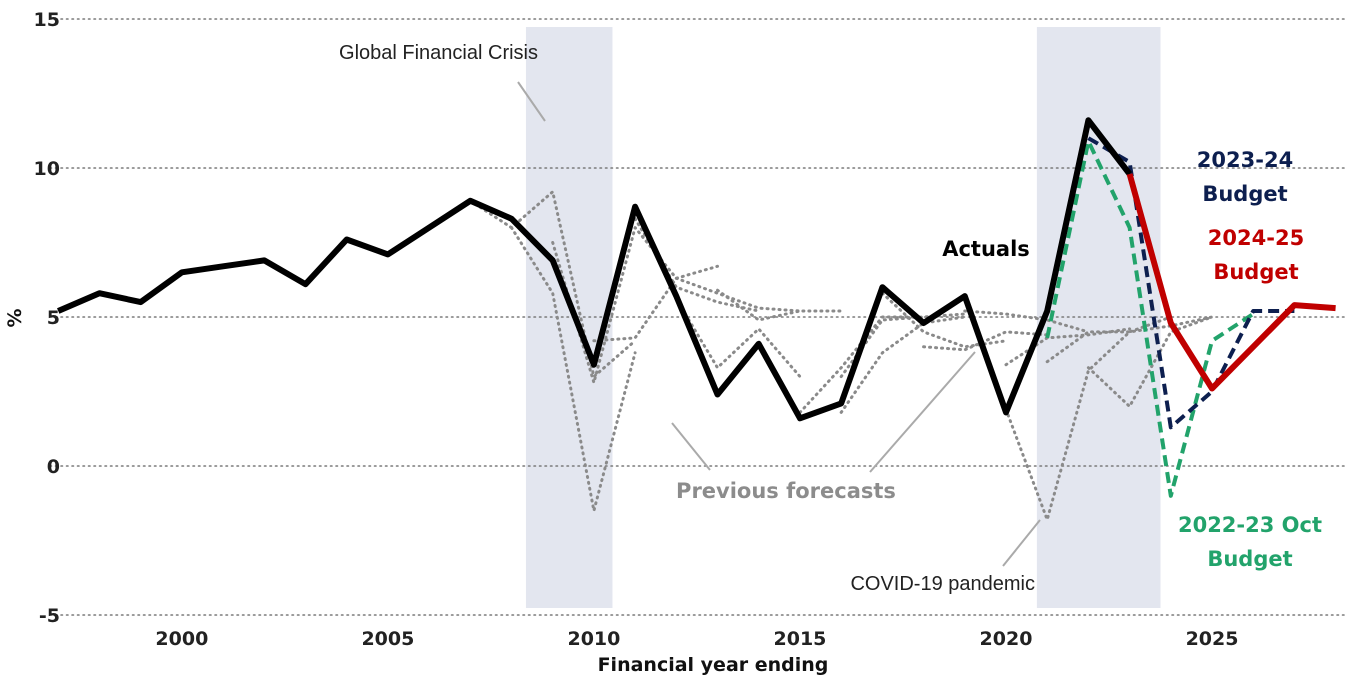 The image size is (1363, 677). I want to click on budget-2022-23-oct-line, so click(1150, 318).